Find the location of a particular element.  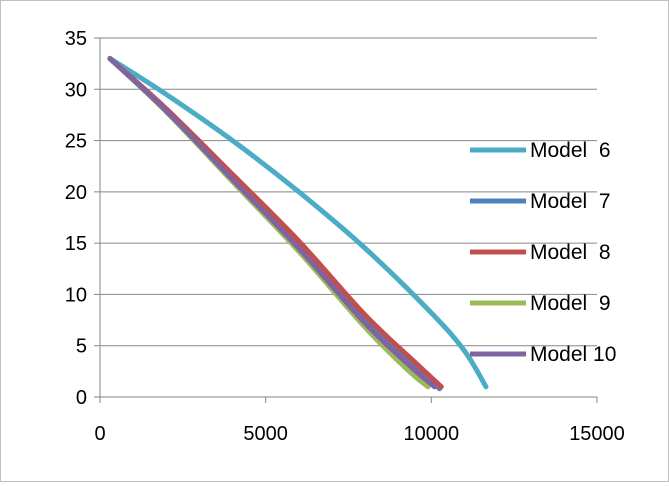

x-tick-label: 0 is located at coordinates (99, 434).